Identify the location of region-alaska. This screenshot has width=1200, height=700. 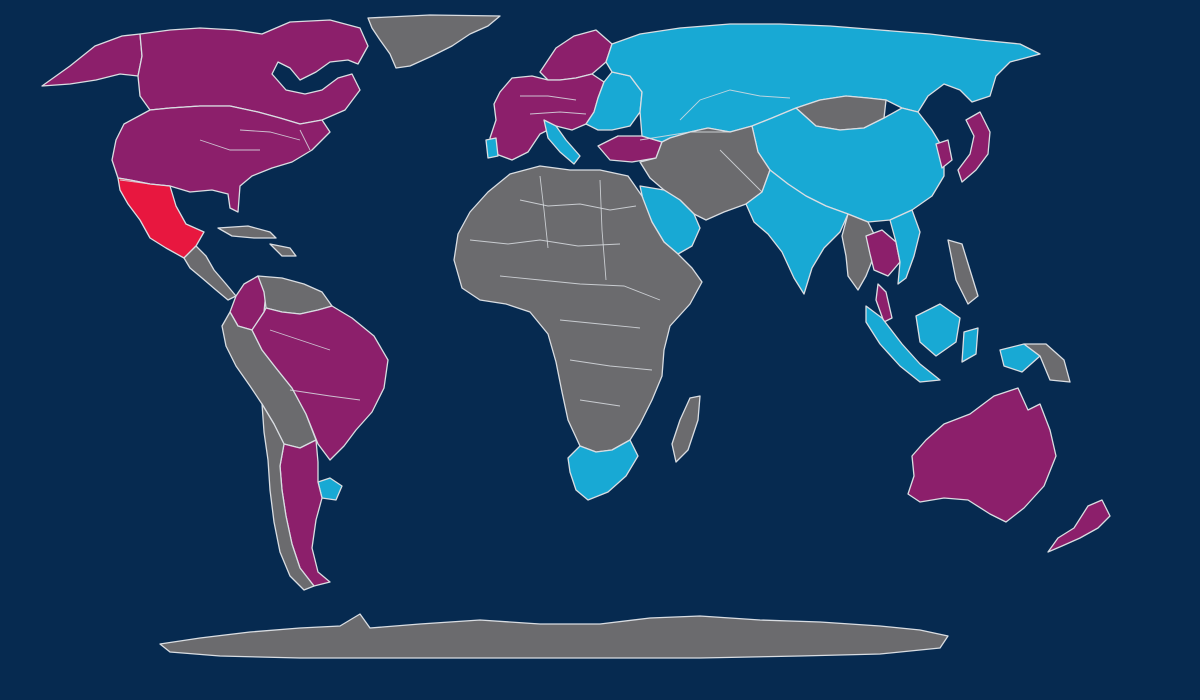
(92, 60).